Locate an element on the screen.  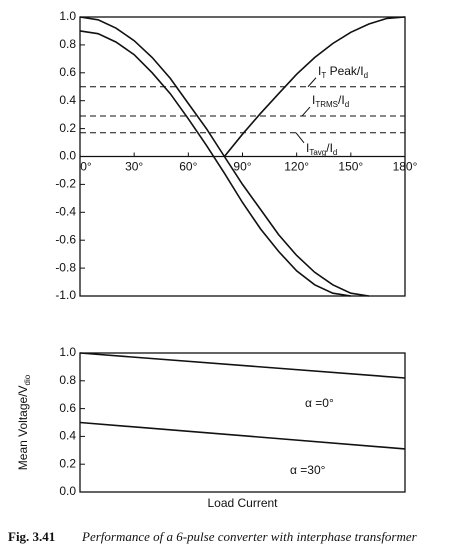
reference-label-sub: Tavg is located at coordinates (317, 152).